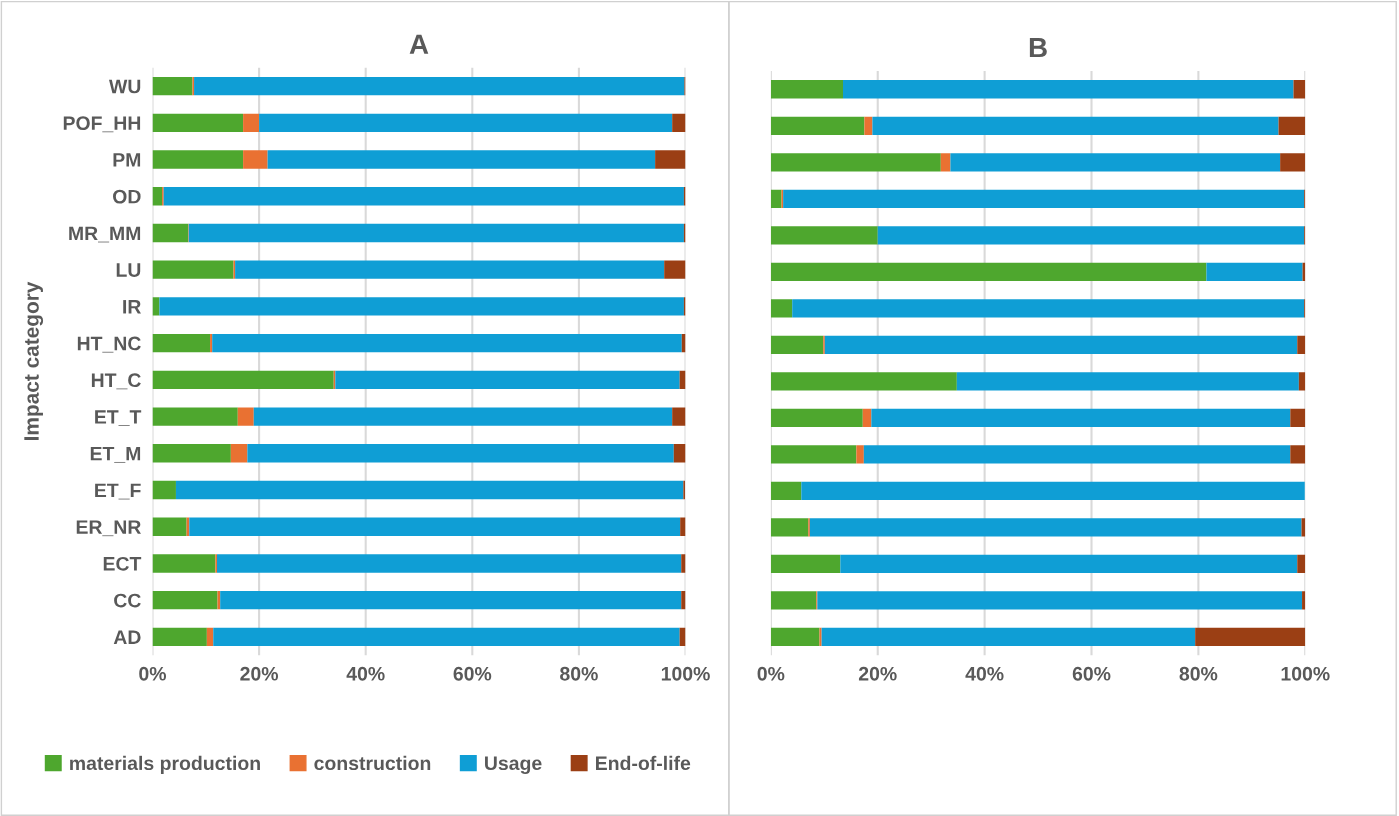  Describe the element at coordinates (127, 196) in the screenshot. I see `y-tick-label: OD` at that location.